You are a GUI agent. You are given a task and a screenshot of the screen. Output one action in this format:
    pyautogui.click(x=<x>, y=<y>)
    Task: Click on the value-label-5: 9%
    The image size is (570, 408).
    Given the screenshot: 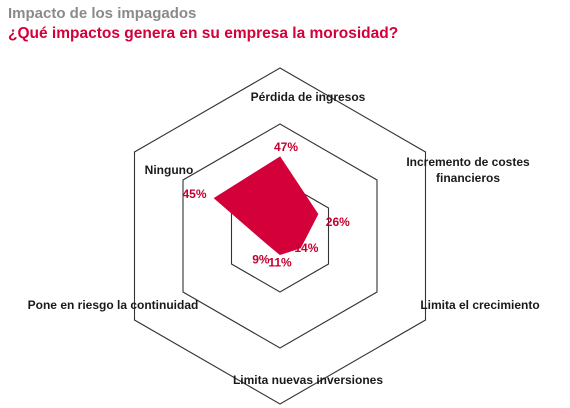 What is the action you would take?
    pyautogui.click(x=261, y=260)
    